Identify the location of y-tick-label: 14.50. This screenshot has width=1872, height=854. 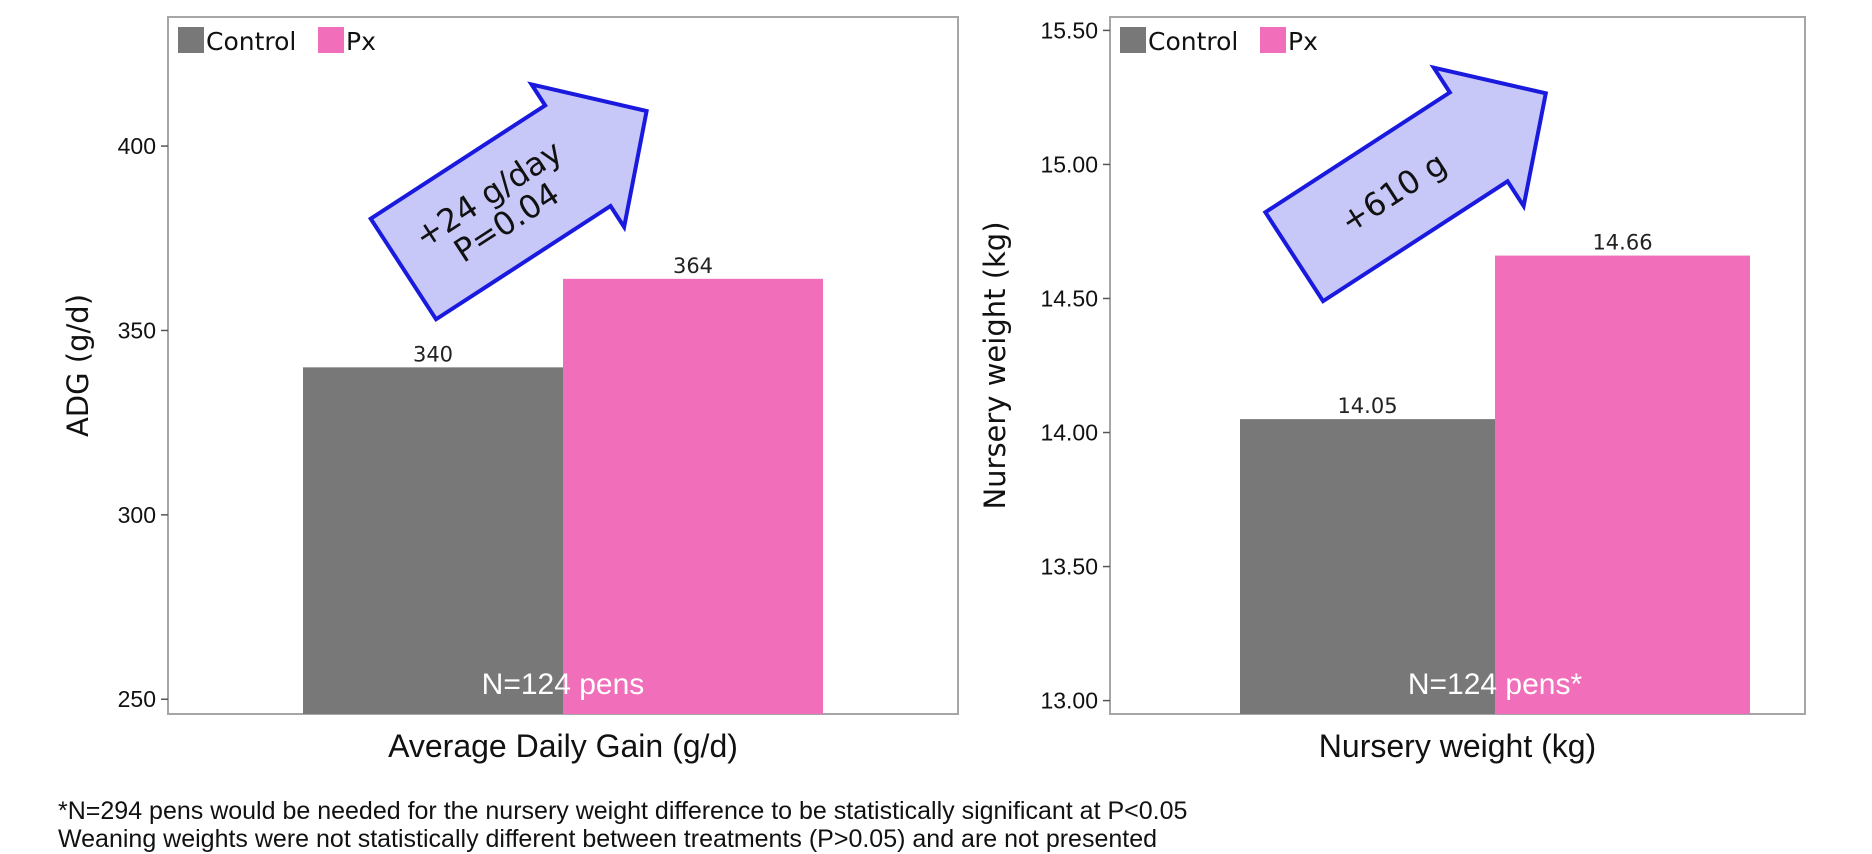
(1069, 298).